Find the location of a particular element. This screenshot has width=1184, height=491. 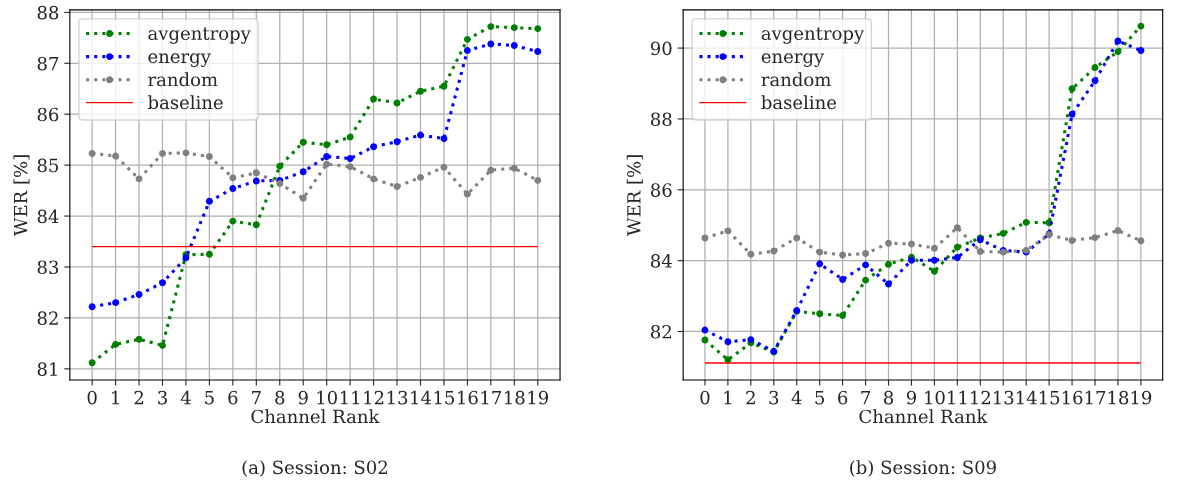

x-tick-label: 5 is located at coordinates (209, 398).